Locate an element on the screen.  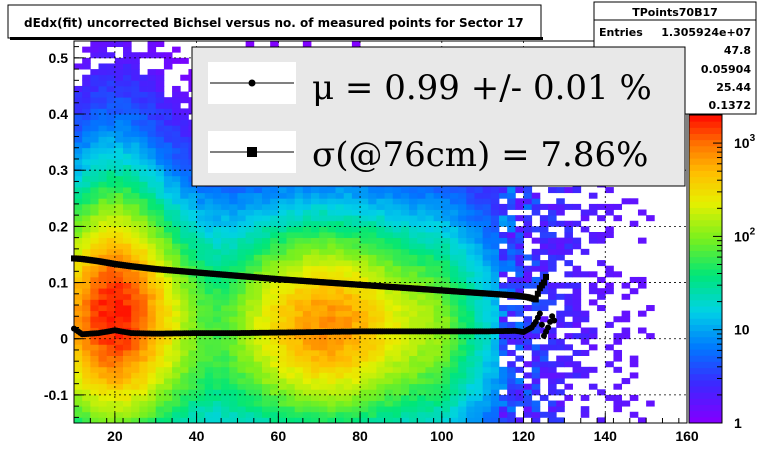
colorbar-tick-label: 1 is located at coordinates (738, 423).